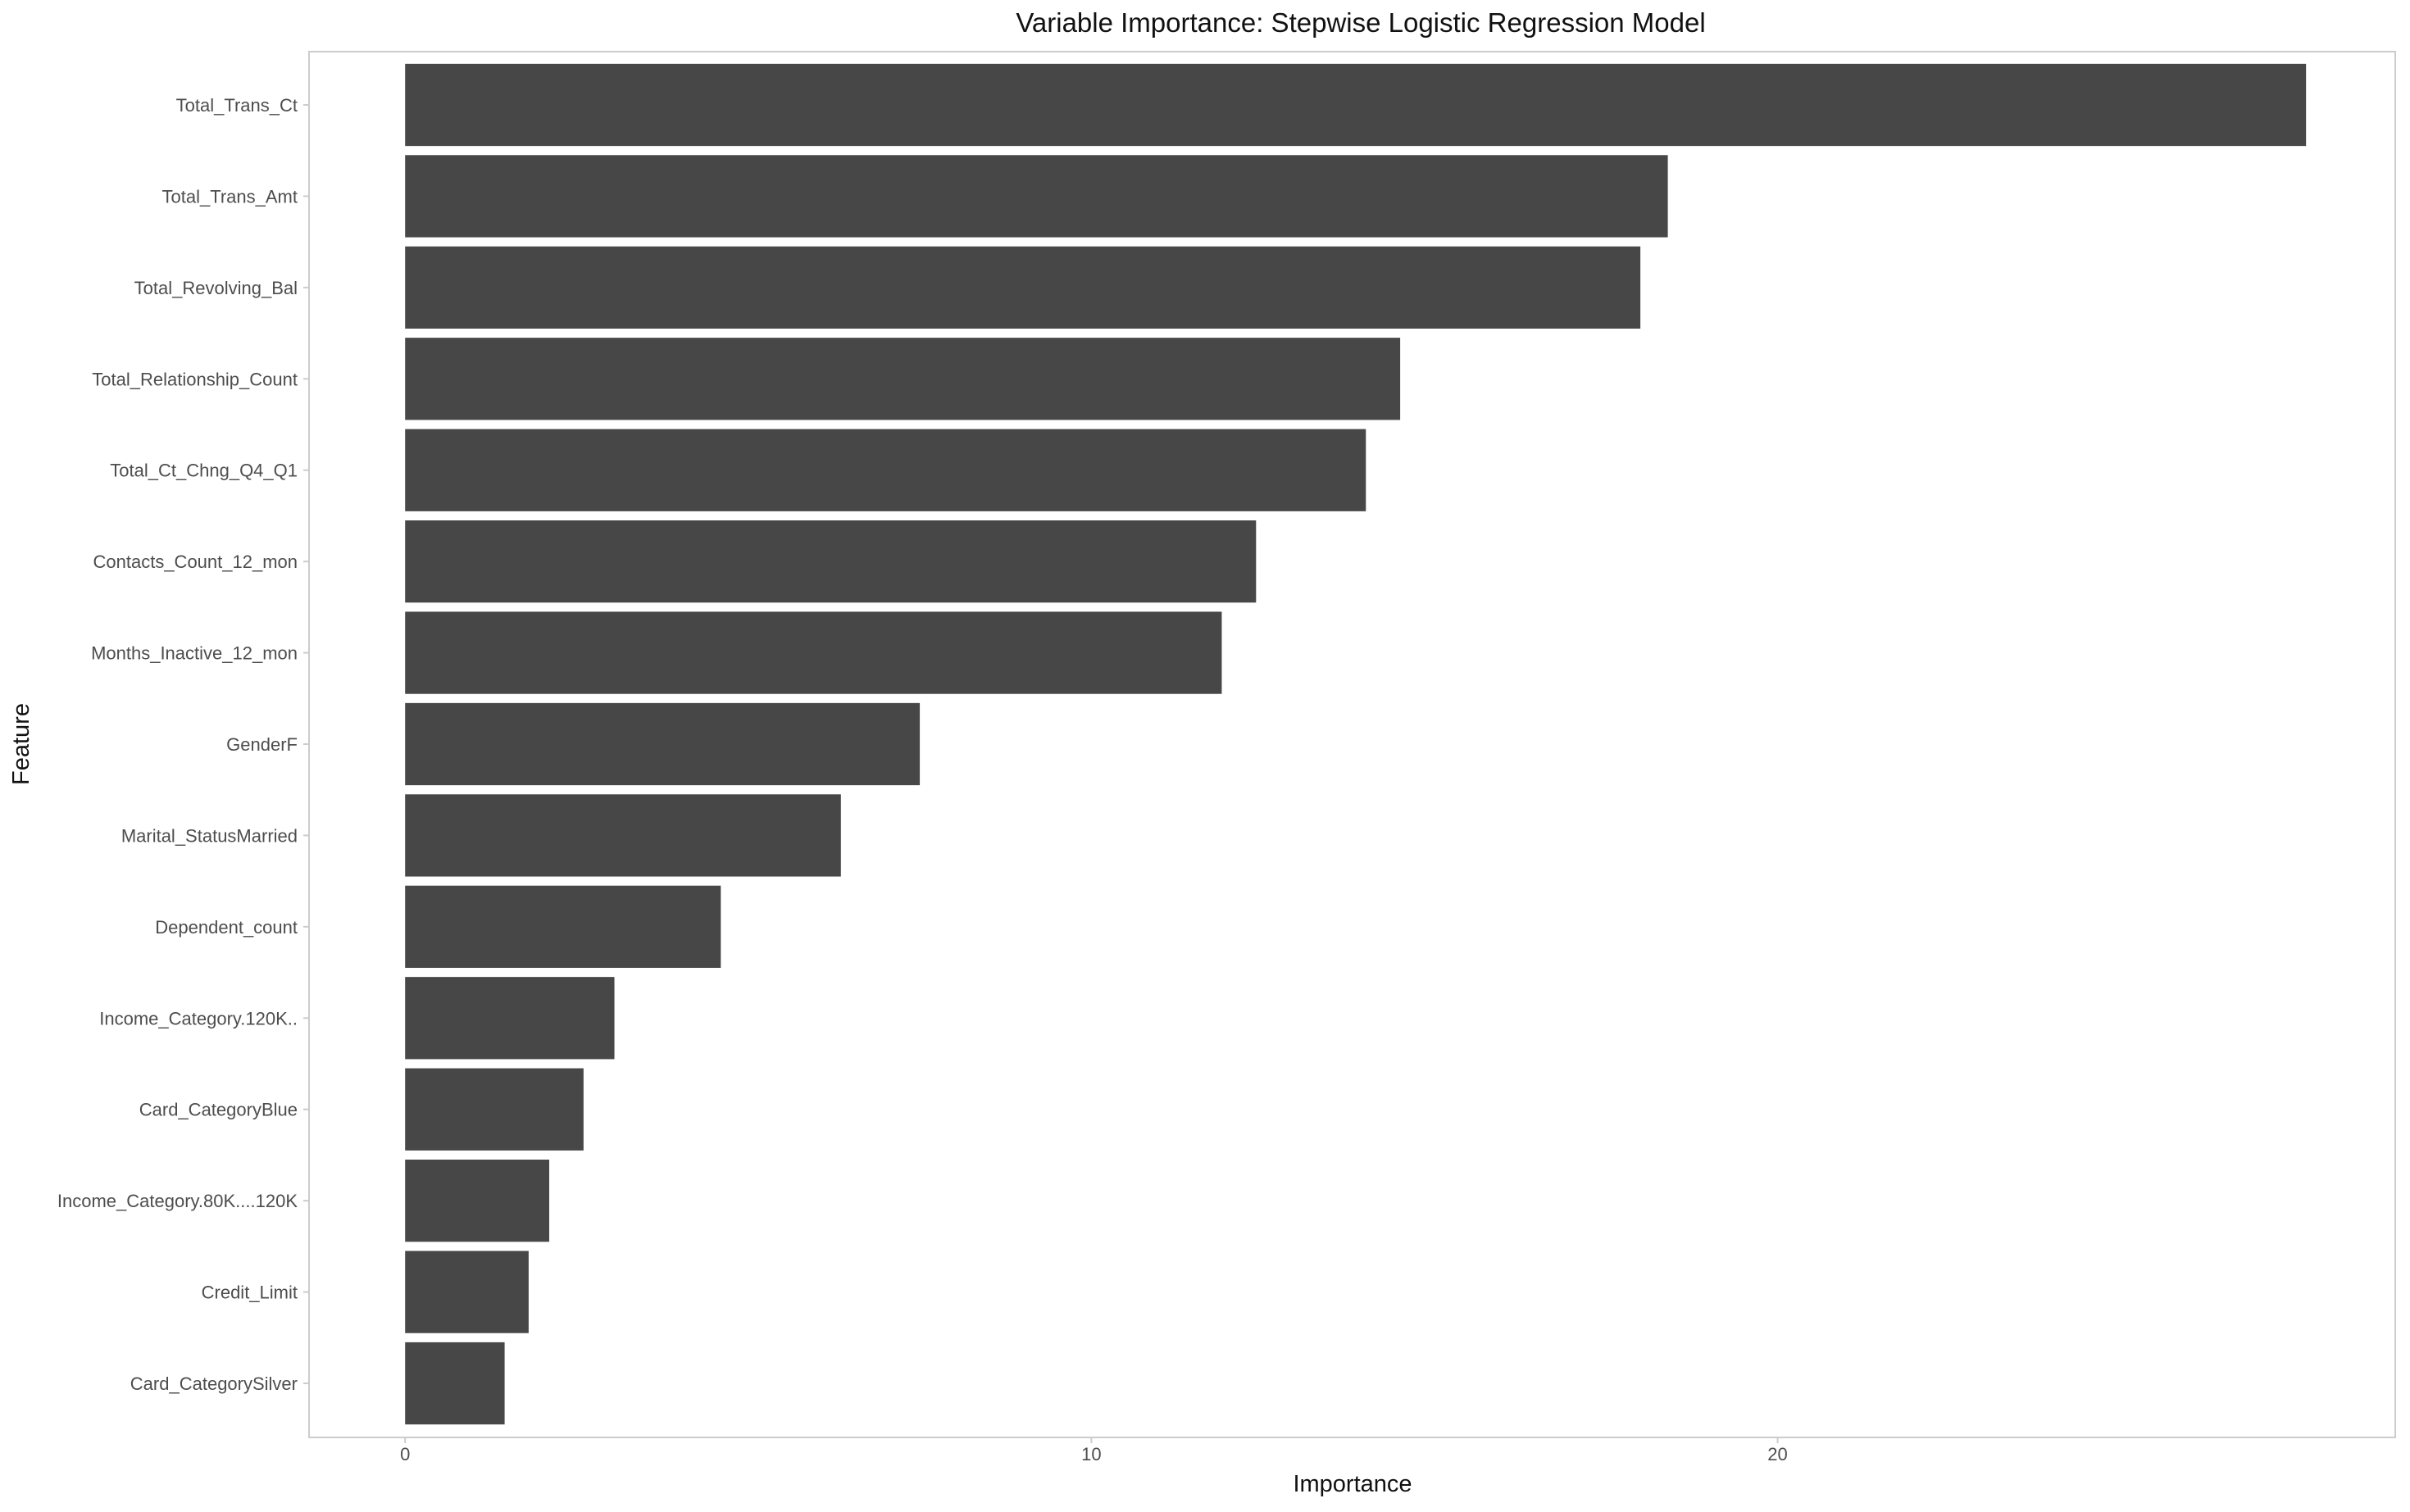 The height and width of the screenshot is (1512, 2410). Describe the element at coordinates (195, 379) in the screenshot. I see `y-tick-label: Total_Relationship_Count` at that location.